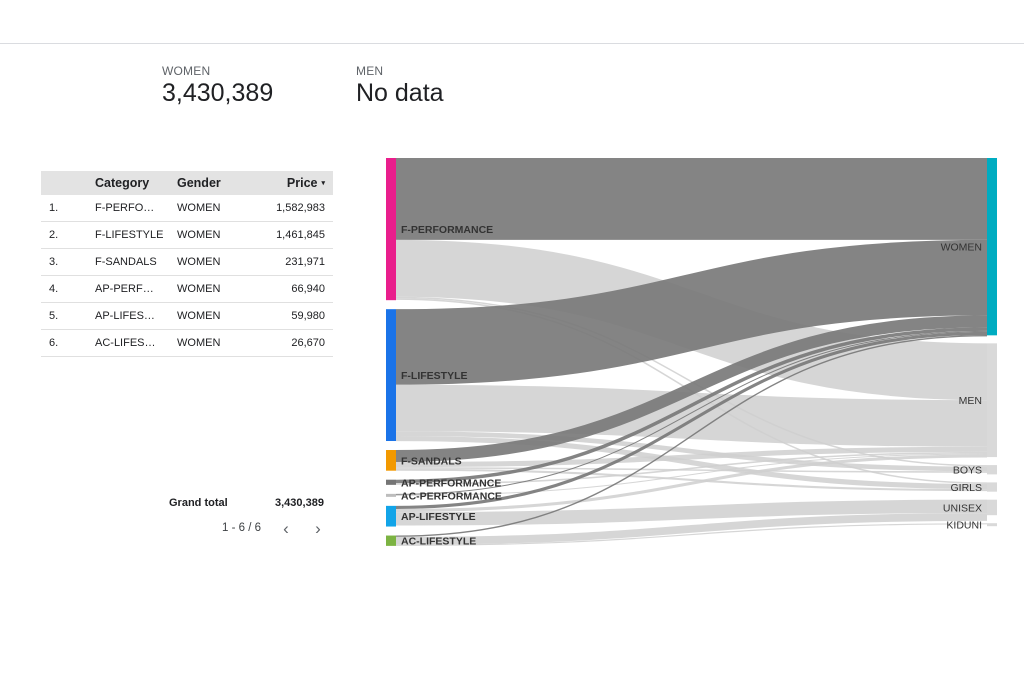 Image resolution: width=1024 pixels, height=683 pixels. I want to click on row-price: 1,461,845, so click(297, 235).